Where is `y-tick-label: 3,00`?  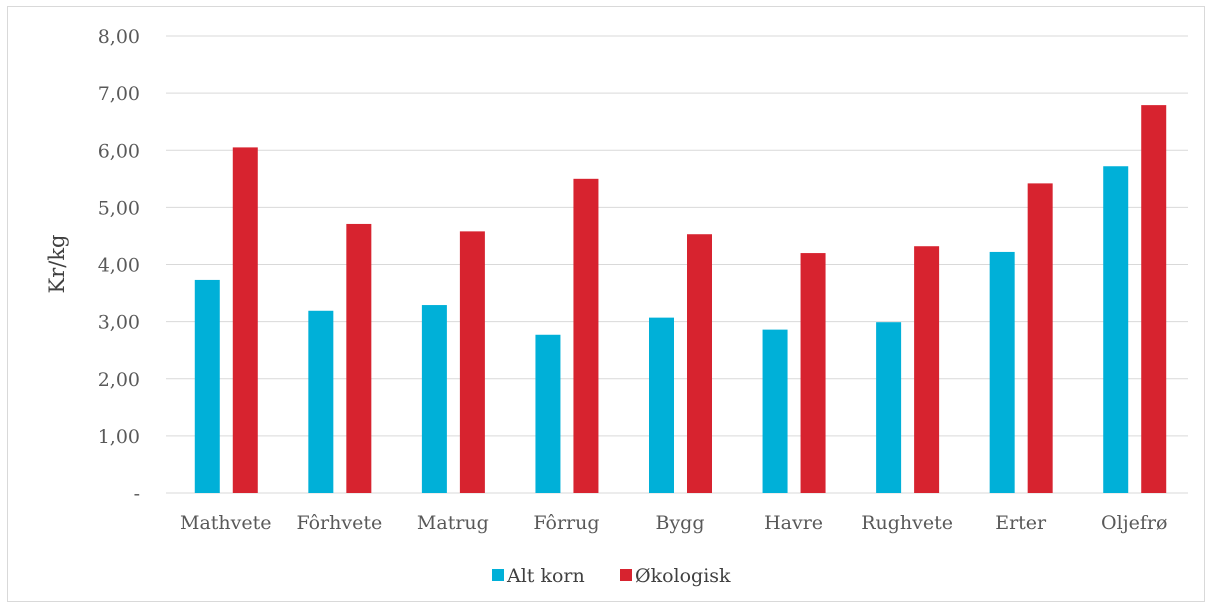
y-tick-label: 3,00 is located at coordinates (119, 323).